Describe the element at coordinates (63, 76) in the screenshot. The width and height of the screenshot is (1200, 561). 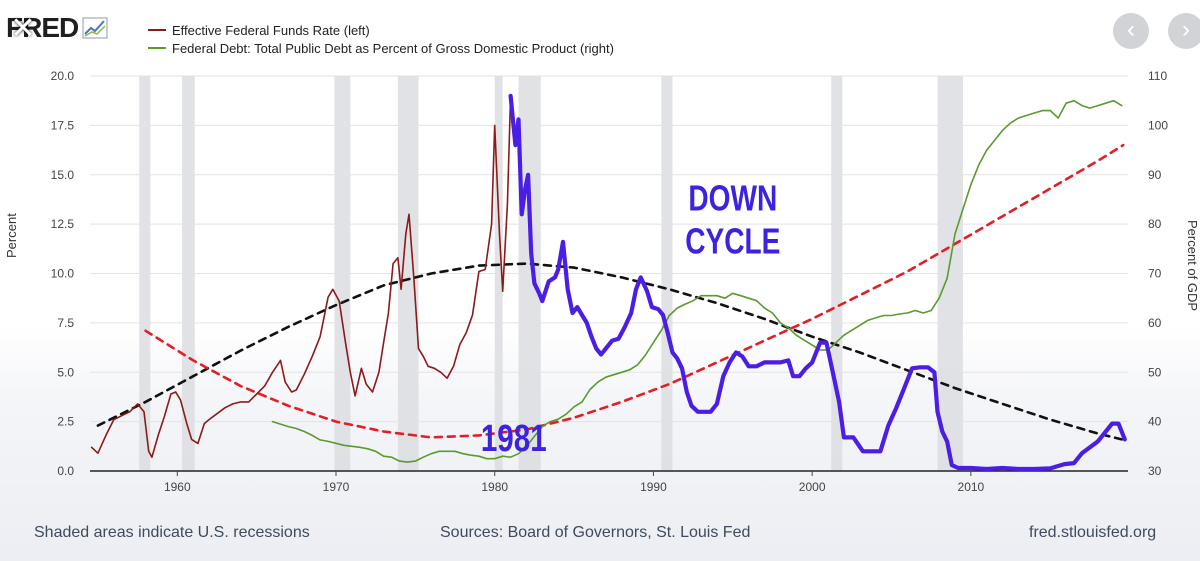
I see `y-tick-label-left: 20.0` at that location.